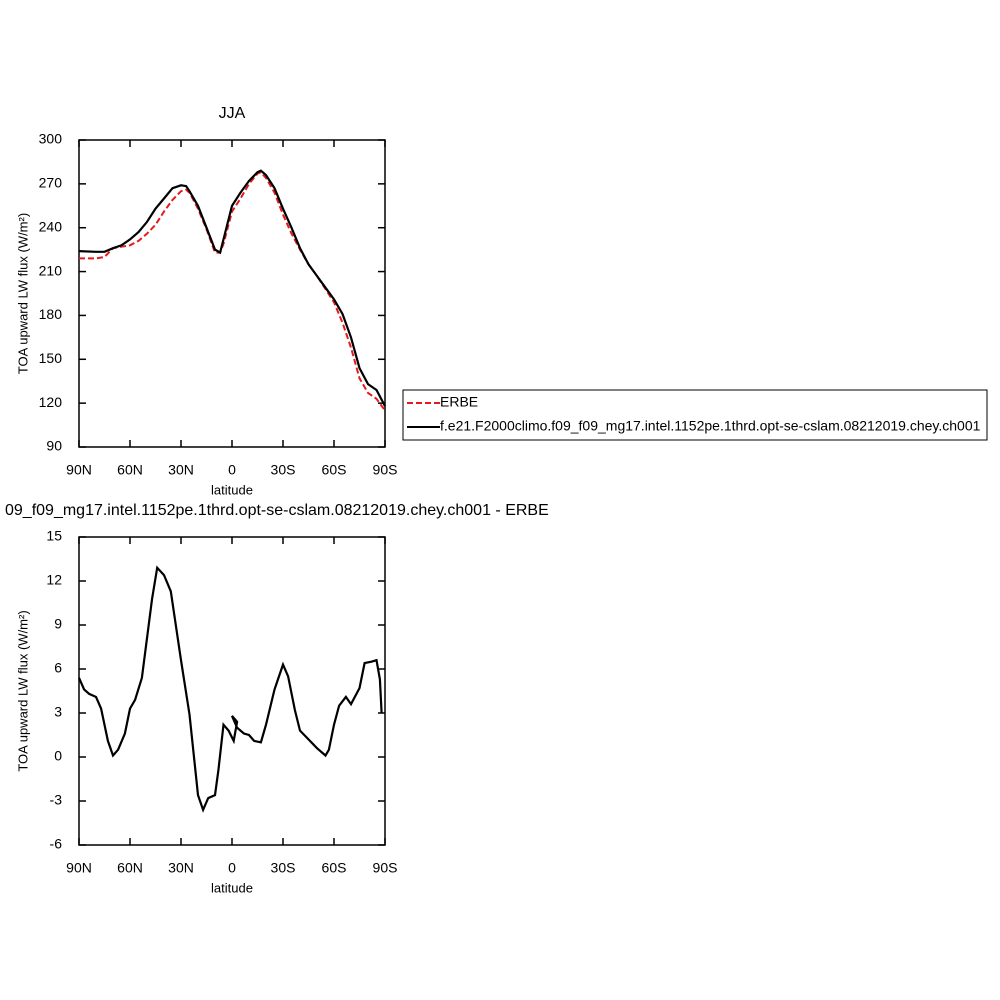 The width and height of the screenshot is (1000, 1000). What do you see at coordinates (51, 139) in the screenshot?
I see `y-tick-label: 300` at bounding box center [51, 139].